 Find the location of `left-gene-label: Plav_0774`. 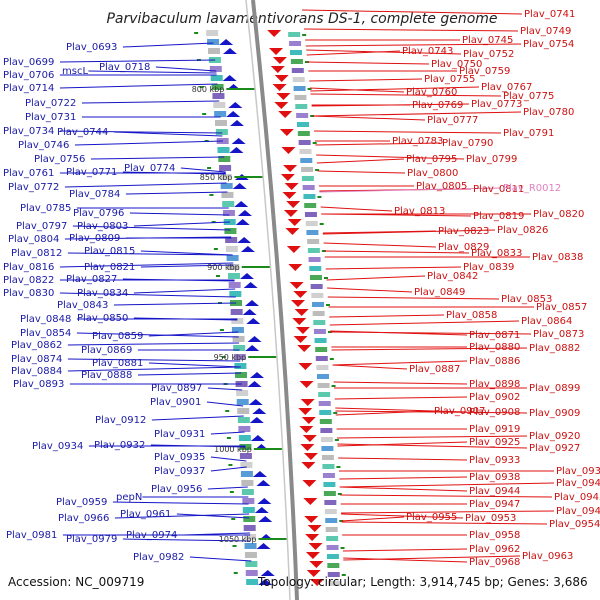

left-gene-label: Plav_0774 is located at coordinates (149, 168).